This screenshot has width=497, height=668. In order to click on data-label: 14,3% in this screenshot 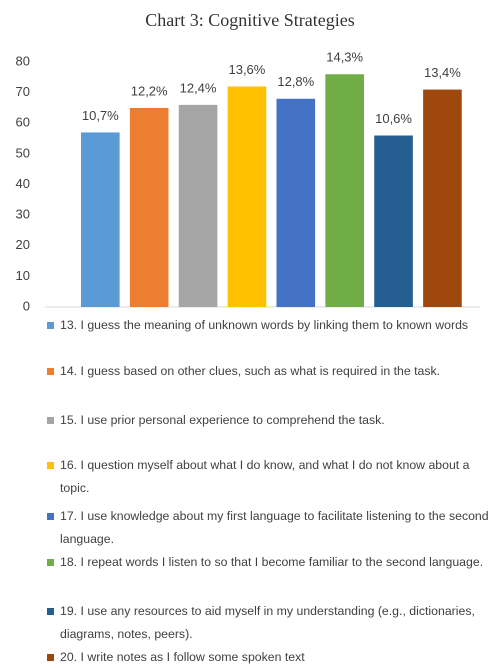, I will do `click(344, 57)`.